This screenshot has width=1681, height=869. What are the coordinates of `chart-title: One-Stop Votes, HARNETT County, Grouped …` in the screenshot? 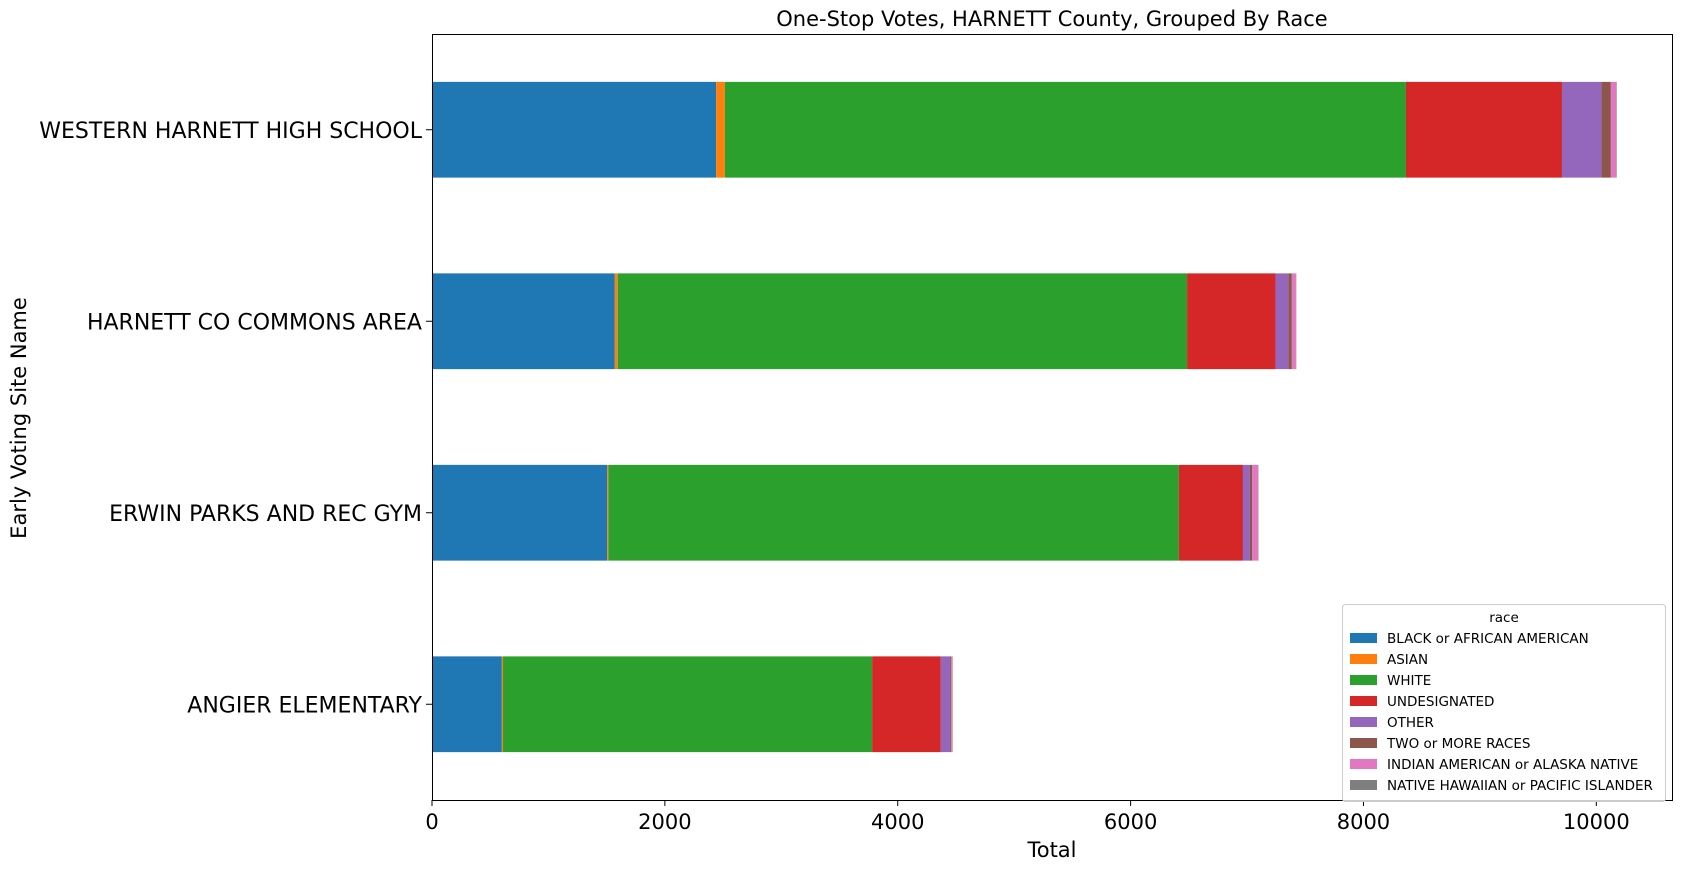 It's located at (1051, 19).